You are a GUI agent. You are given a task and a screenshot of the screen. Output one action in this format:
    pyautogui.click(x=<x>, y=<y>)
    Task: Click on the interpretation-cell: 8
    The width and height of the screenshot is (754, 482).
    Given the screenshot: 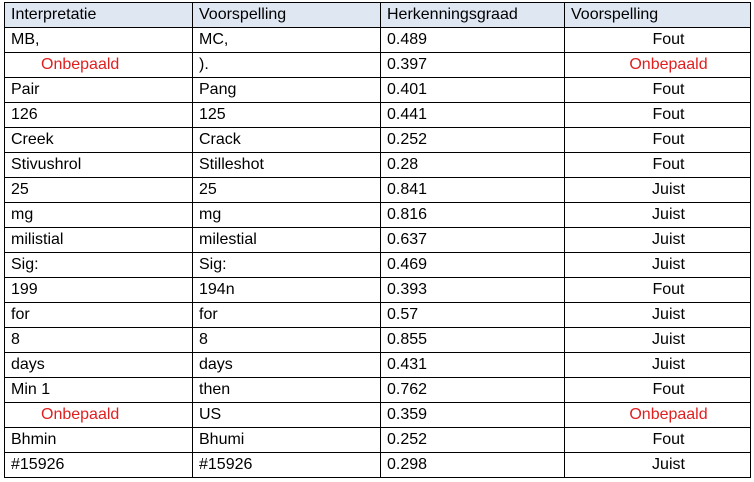 What is the action you would take?
    pyautogui.click(x=98, y=340)
    